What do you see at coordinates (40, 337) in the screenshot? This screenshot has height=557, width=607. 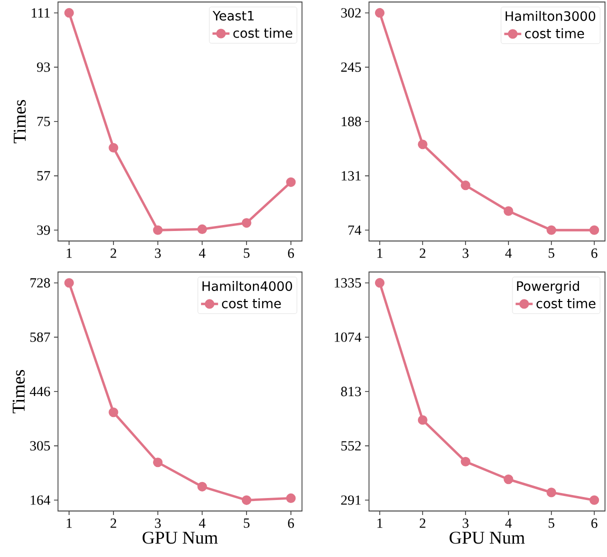 I see `y-tick-label: 587` at bounding box center [40, 337].